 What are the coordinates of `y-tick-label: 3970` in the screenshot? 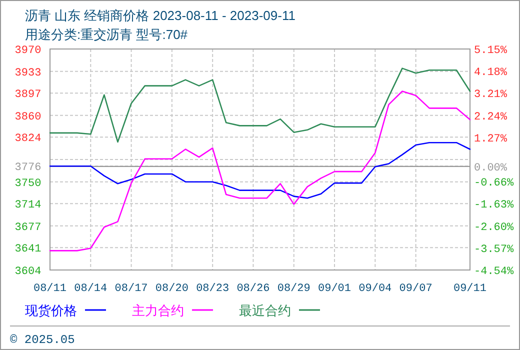 It's located at (28, 51).